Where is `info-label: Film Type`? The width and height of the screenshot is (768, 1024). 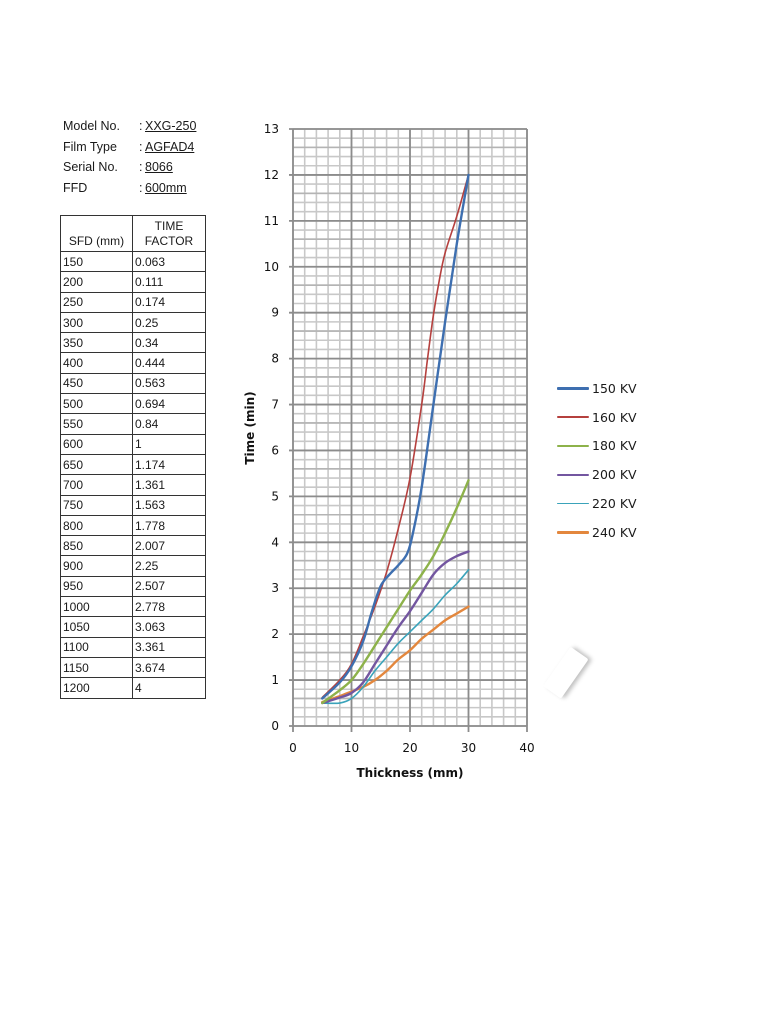 info-label: Film Type is located at coordinates (90, 146).